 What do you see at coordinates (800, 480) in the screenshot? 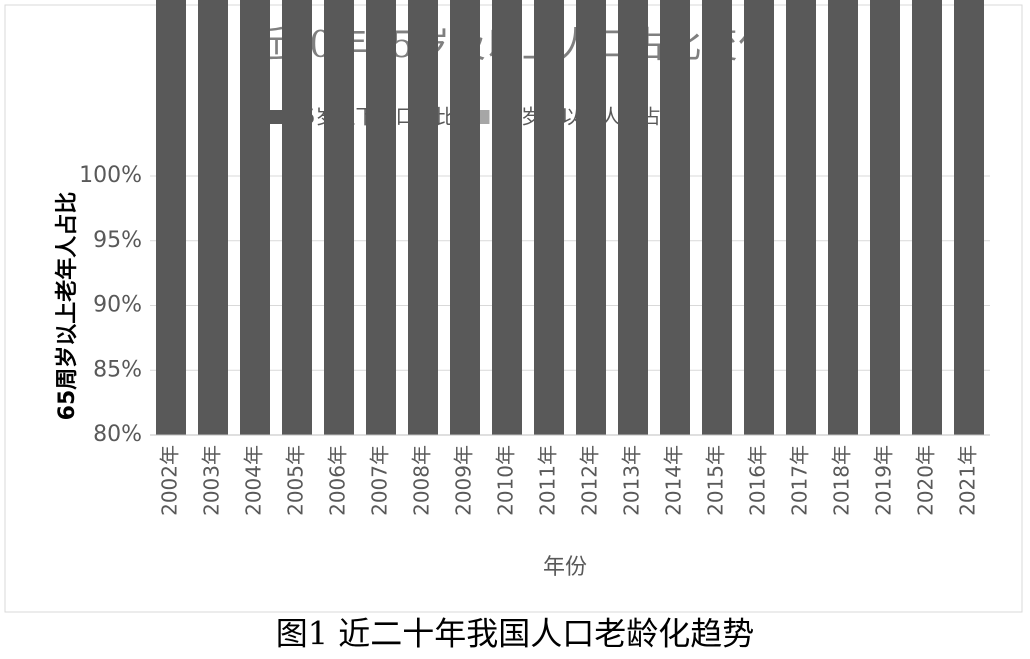
I see `x-tick-label: 2017年` at bounding box center [800, 480].